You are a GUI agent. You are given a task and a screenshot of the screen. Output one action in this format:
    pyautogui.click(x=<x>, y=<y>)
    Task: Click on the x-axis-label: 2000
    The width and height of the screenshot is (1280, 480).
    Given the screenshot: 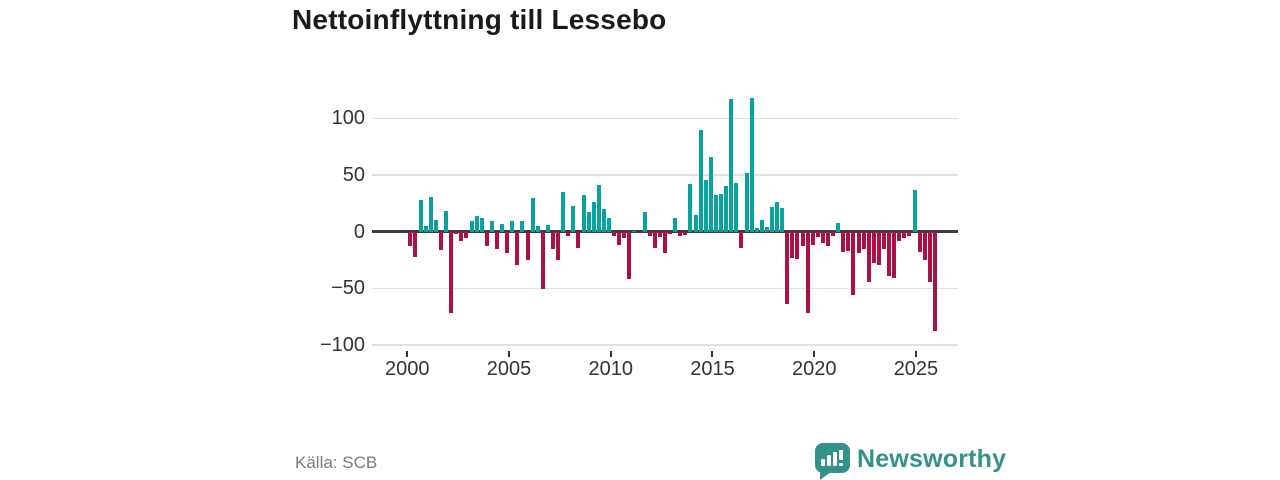 What is the action you would take?
    pyautogui.click(x=407, y=369)
    